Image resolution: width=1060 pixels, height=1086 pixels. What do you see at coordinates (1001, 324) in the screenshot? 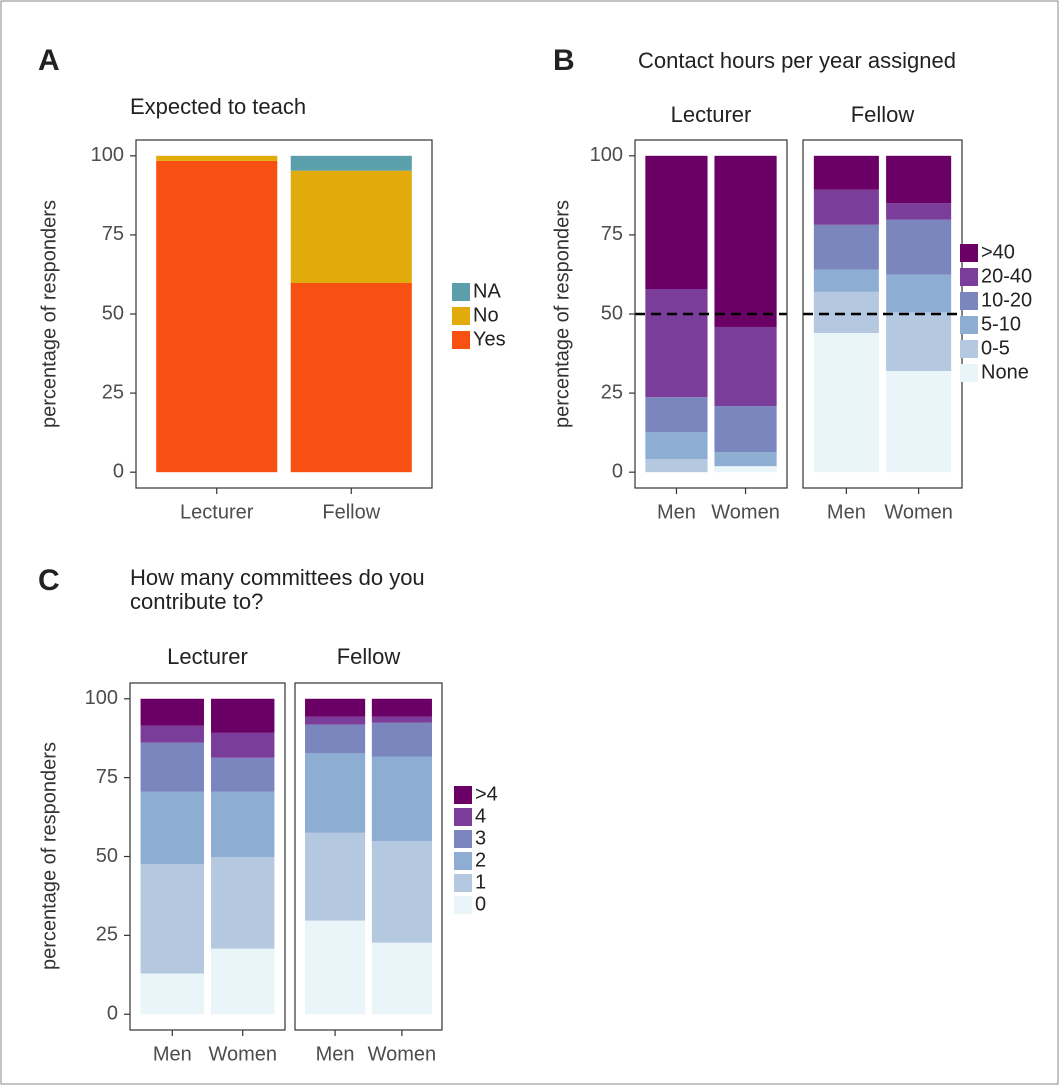
I see `legend-label: 5-10` at bounding box center [1001, 324].